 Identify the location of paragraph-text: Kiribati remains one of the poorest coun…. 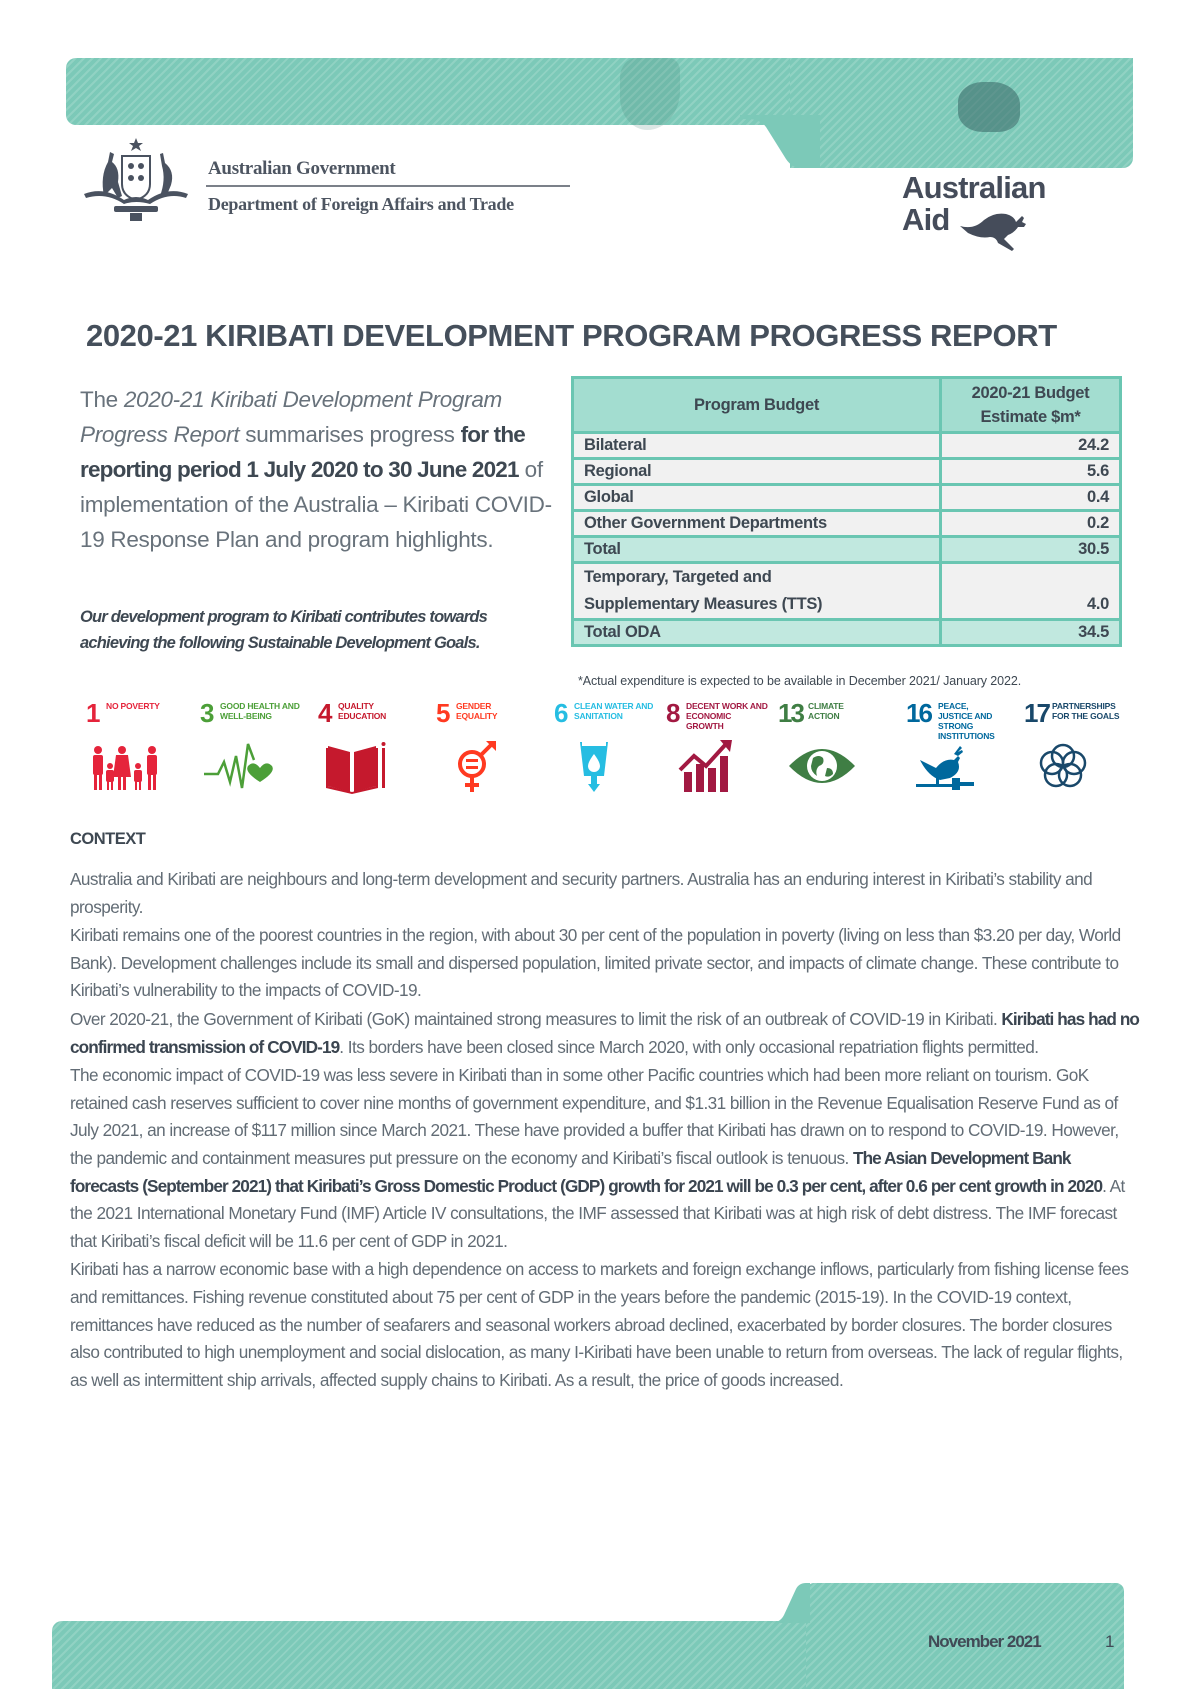
(595, 963).